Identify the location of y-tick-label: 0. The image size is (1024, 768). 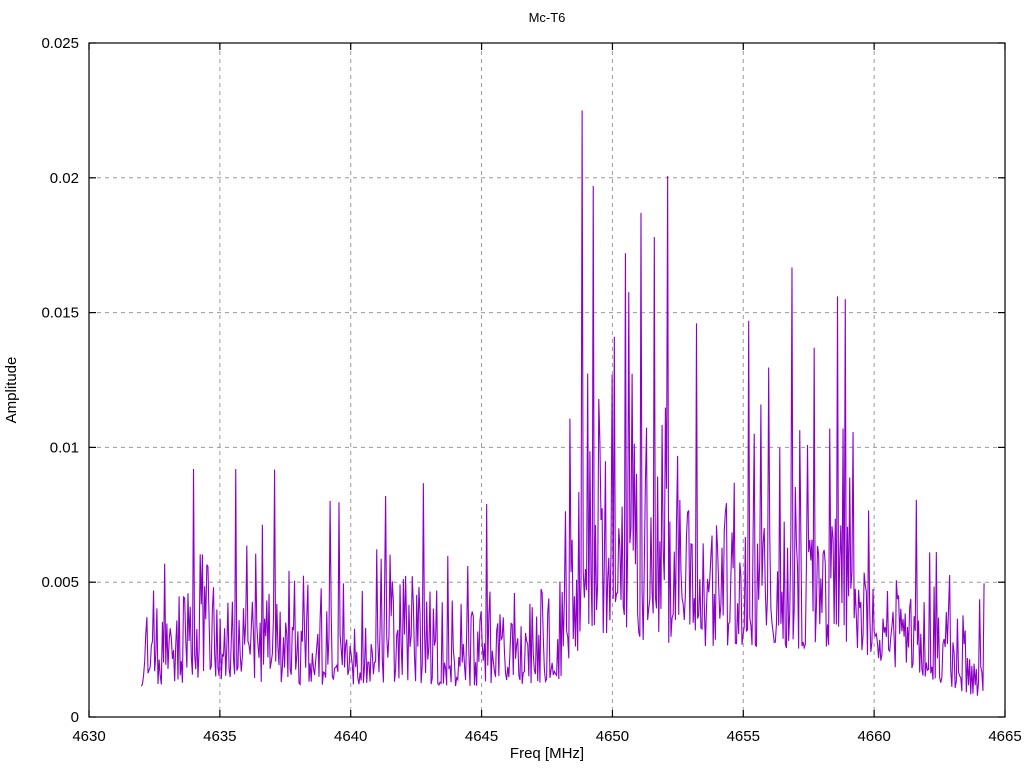
(75, 717).